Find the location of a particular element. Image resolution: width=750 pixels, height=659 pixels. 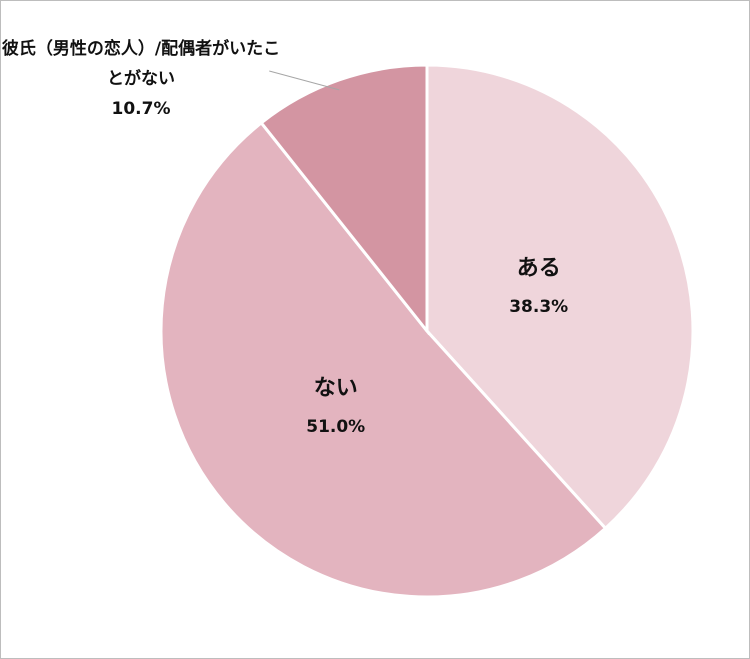

value-label: 51.0% is located at coordinates (336, 427).